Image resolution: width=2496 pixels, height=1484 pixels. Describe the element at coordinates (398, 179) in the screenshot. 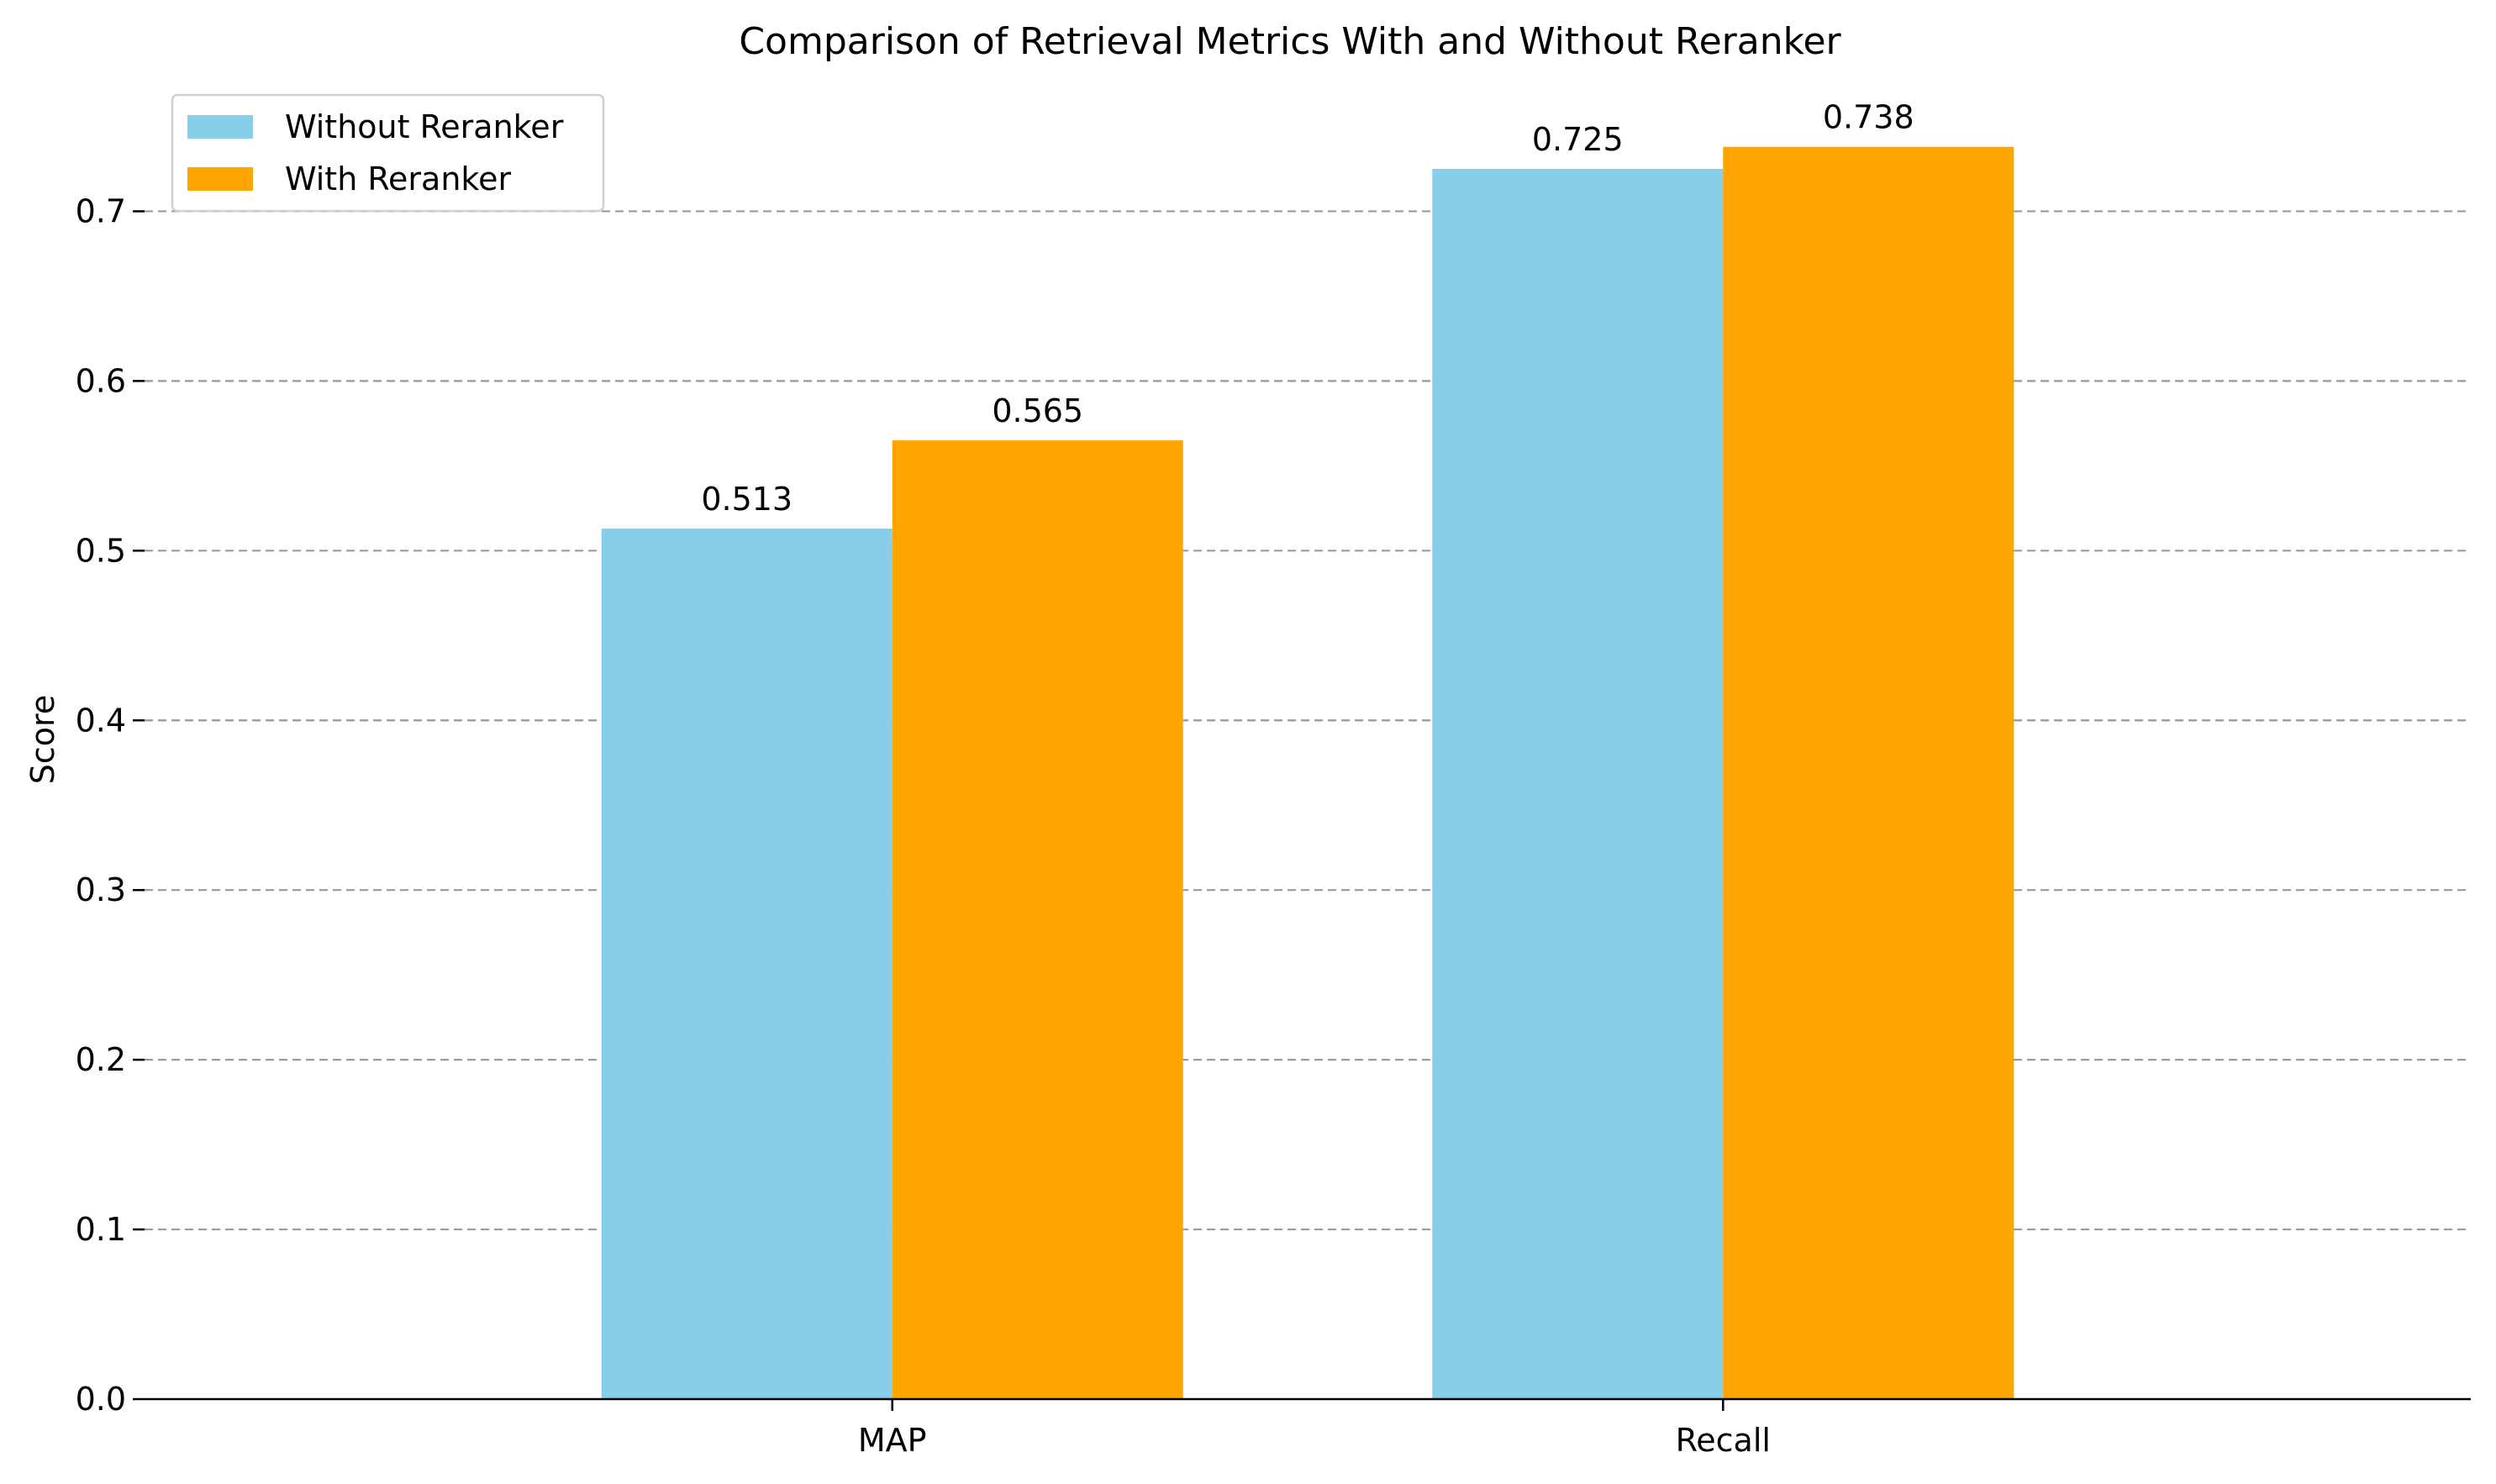

I see `legend-label: With Reranker` at that location.